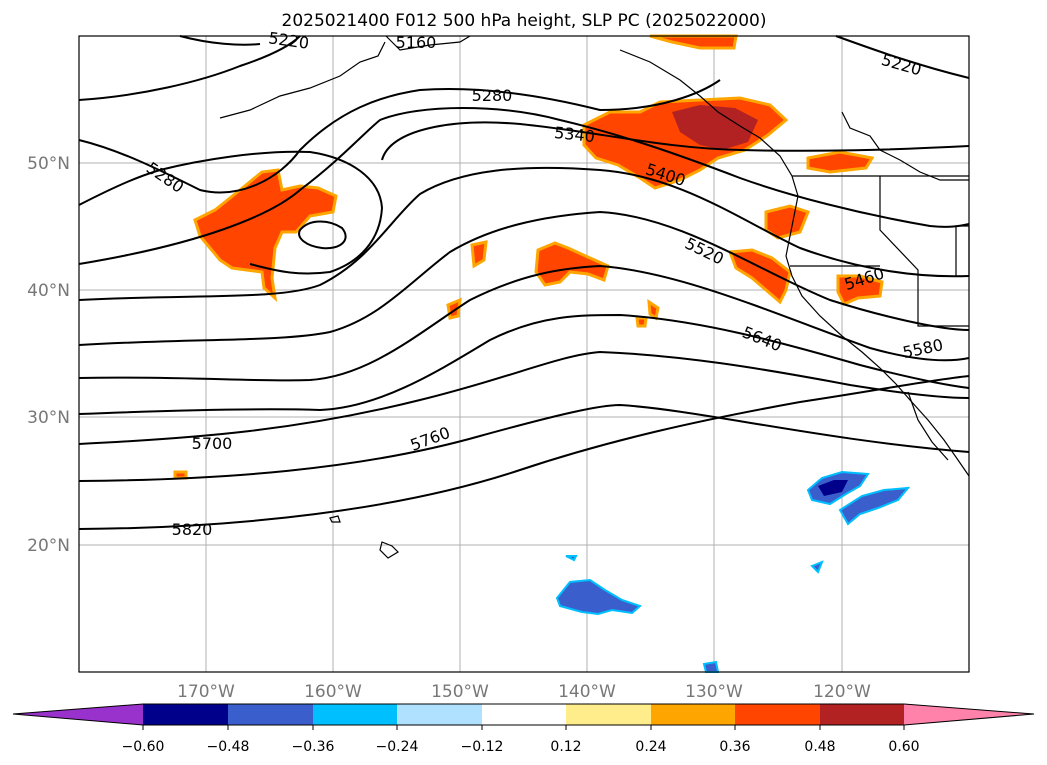  Describe the element at coordinates (460, 692) in the screenshot. I see `lon-label: 150°W` at that location.